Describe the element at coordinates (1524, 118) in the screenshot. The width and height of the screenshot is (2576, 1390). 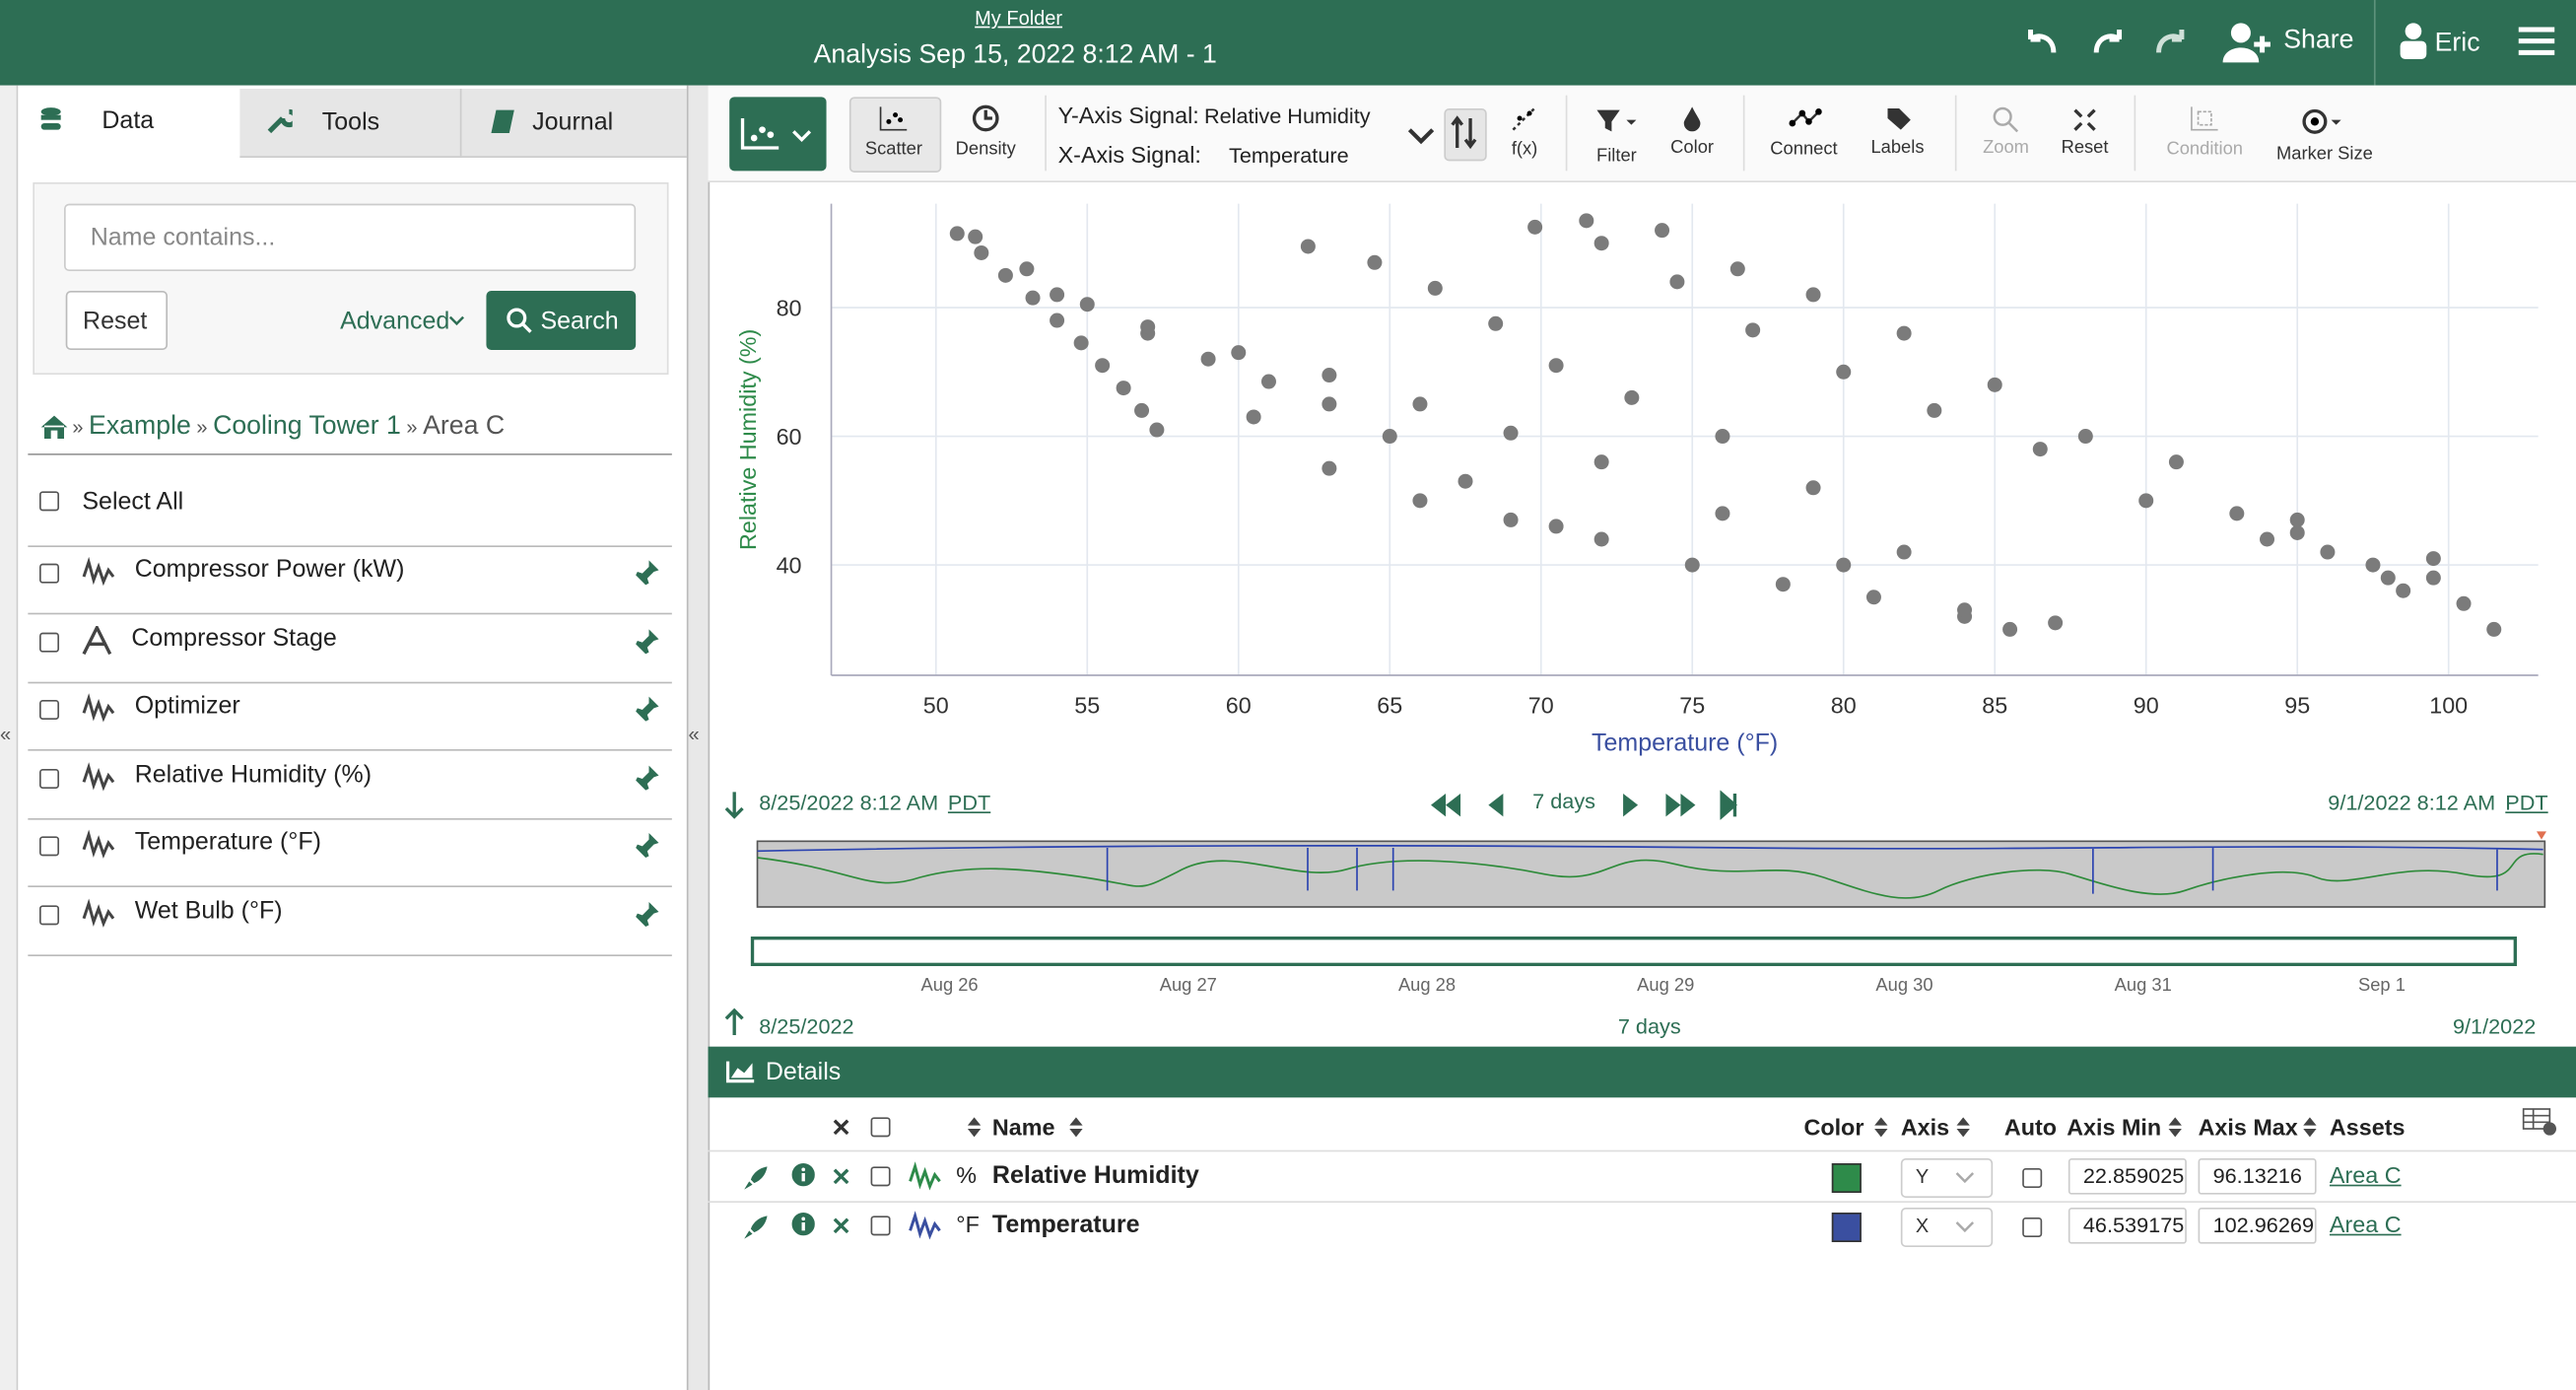
I see `fx-icon` at that location.